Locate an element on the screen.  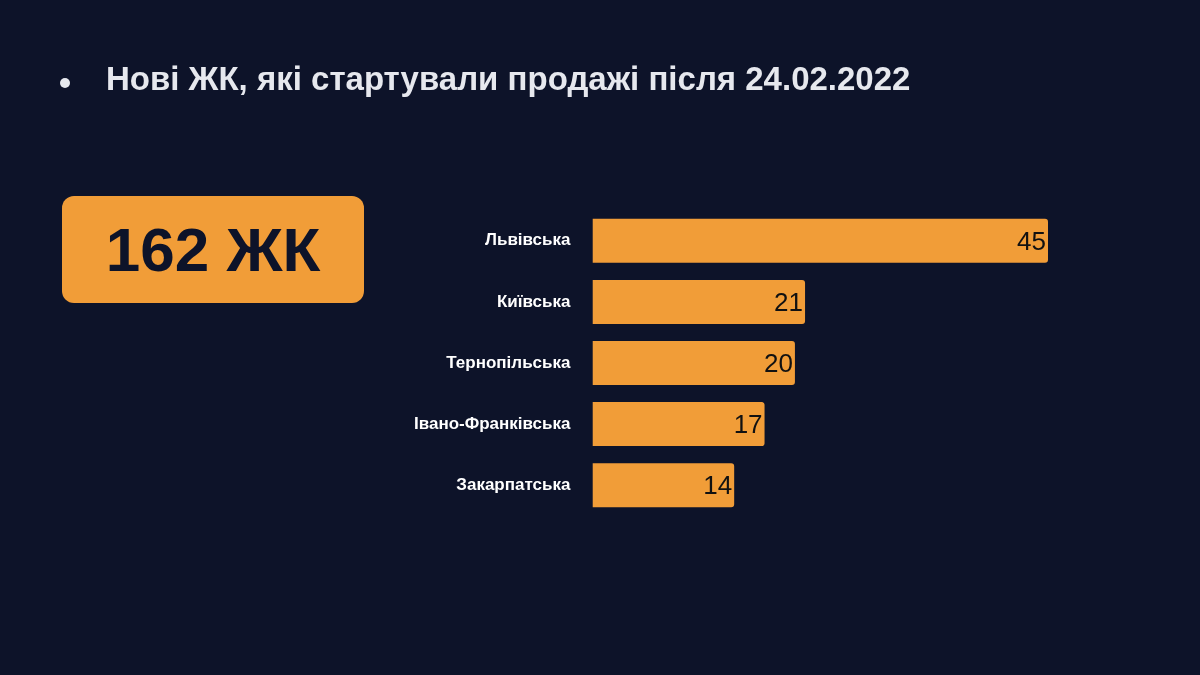
text: 162 ЖК is located at coordinates (213, 249).